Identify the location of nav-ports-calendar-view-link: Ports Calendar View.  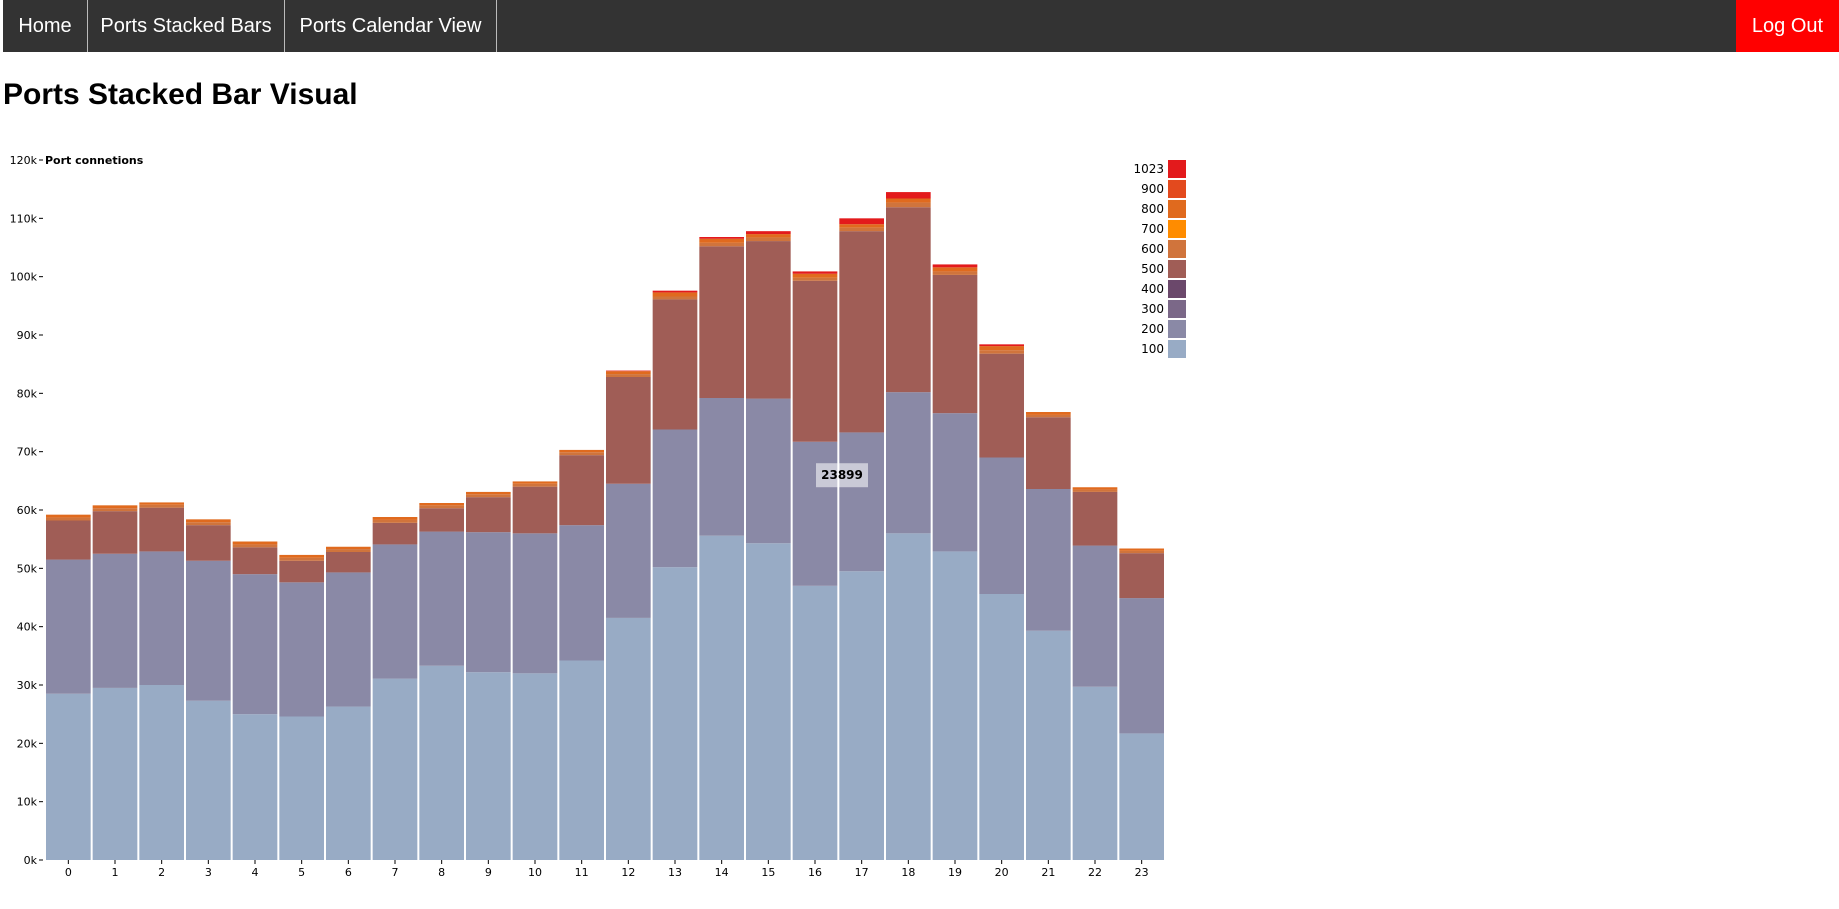
(391, 26).